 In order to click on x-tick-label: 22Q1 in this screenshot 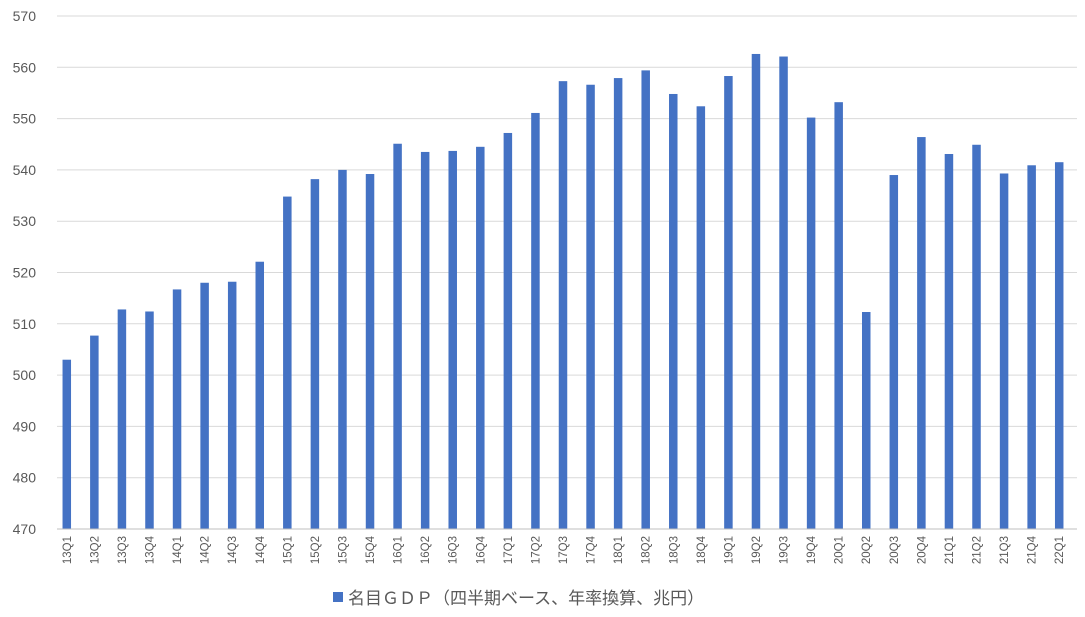, I will do `click(1060, 550)`.